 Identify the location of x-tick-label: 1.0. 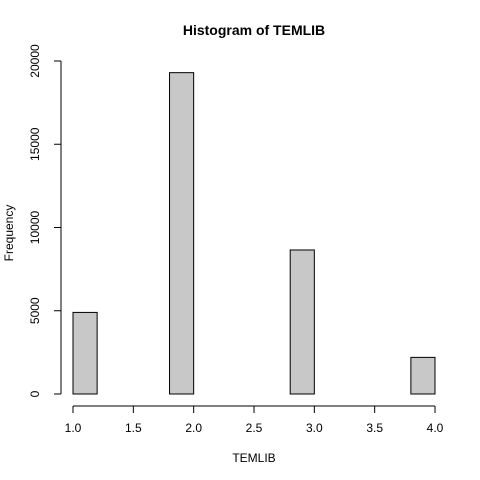
(73, 428).